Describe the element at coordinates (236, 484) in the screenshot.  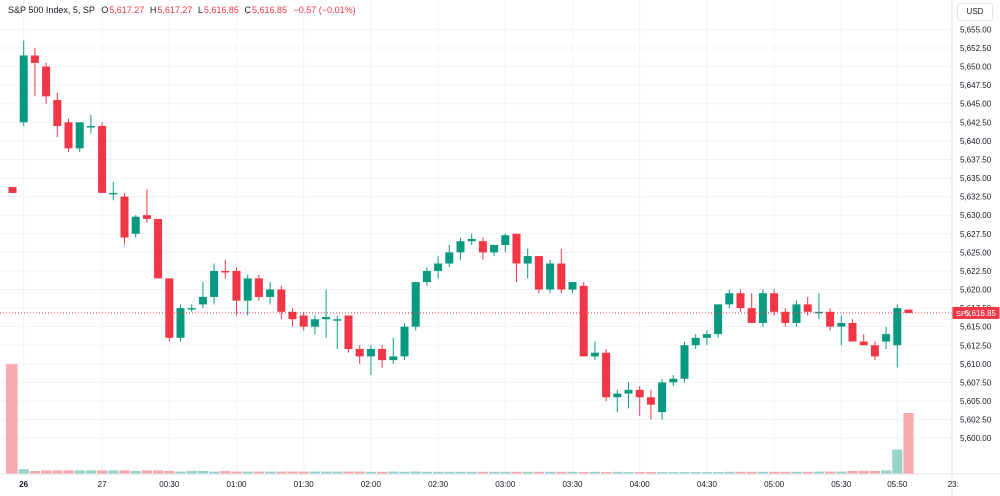
I see `time-tick-label: 01:00` at that location.